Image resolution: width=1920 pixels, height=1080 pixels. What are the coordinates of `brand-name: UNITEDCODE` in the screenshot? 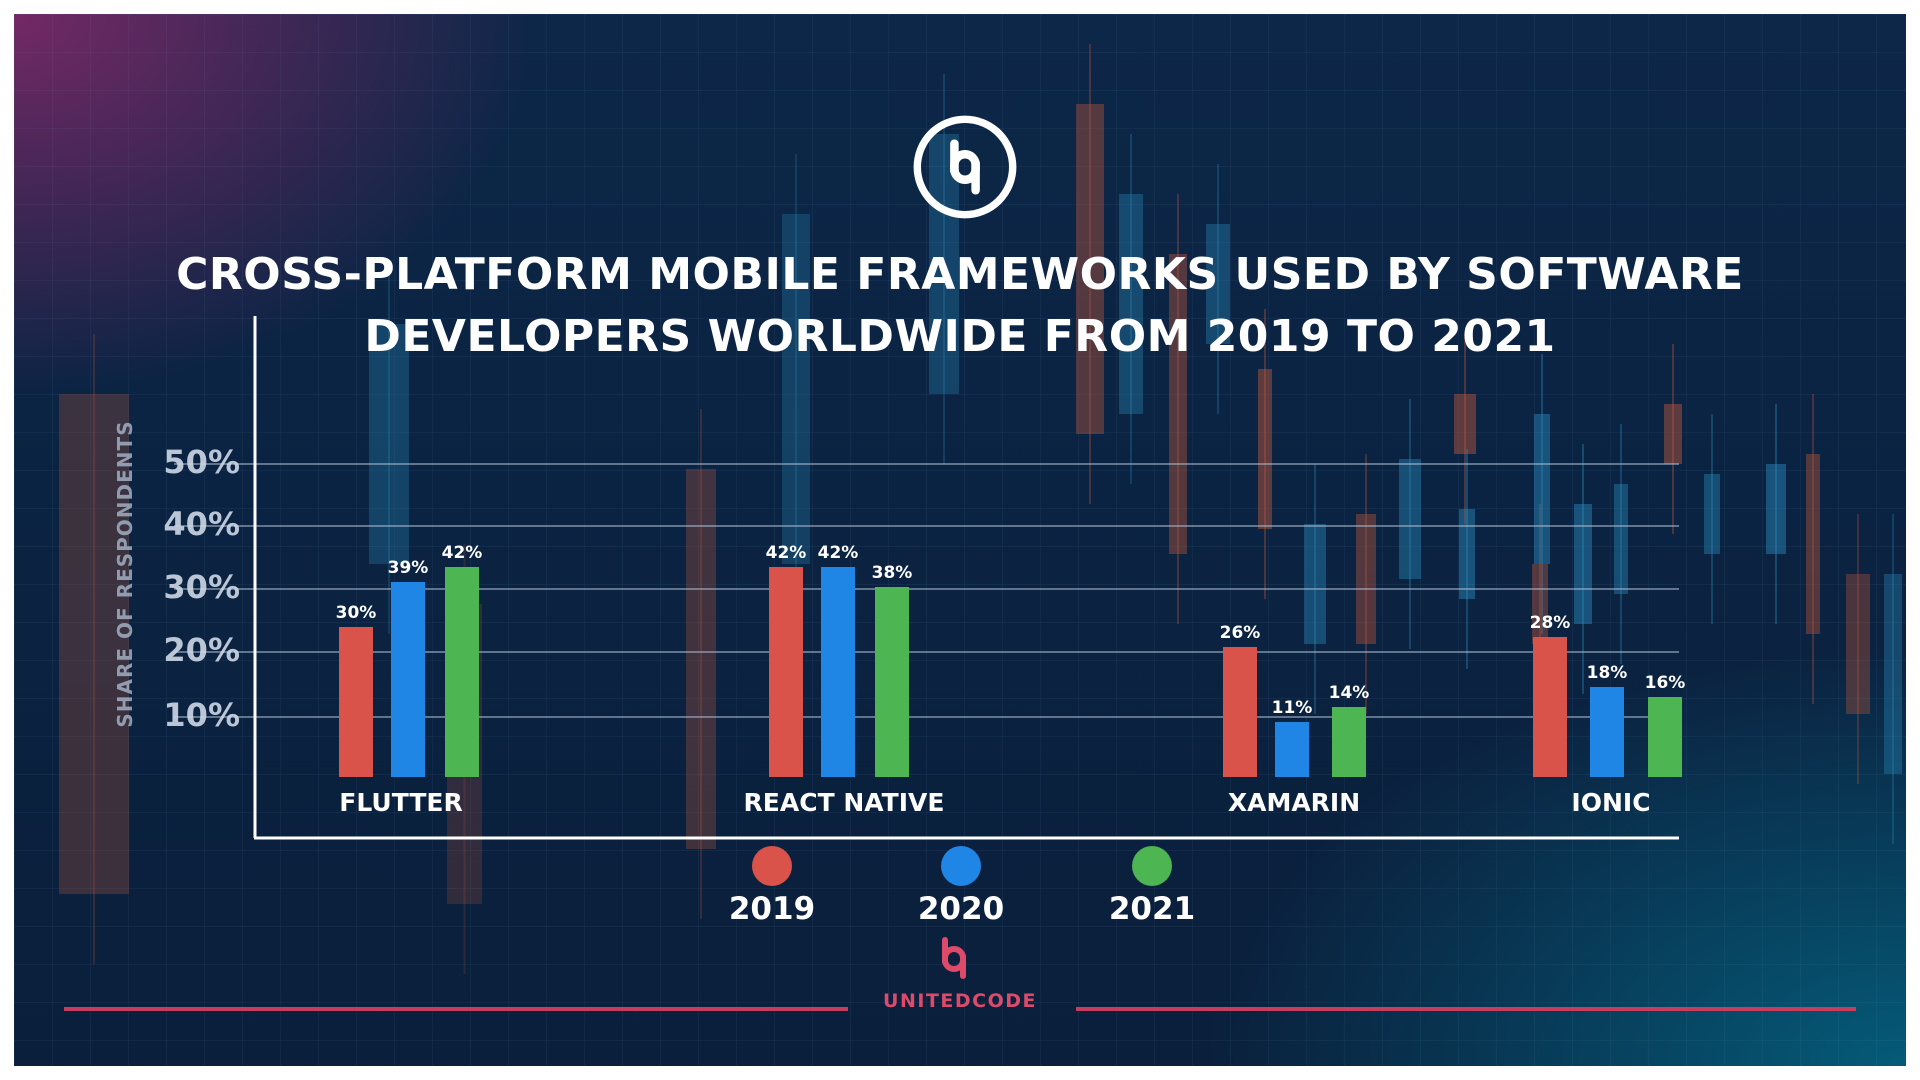 It's located at (960, 1001).